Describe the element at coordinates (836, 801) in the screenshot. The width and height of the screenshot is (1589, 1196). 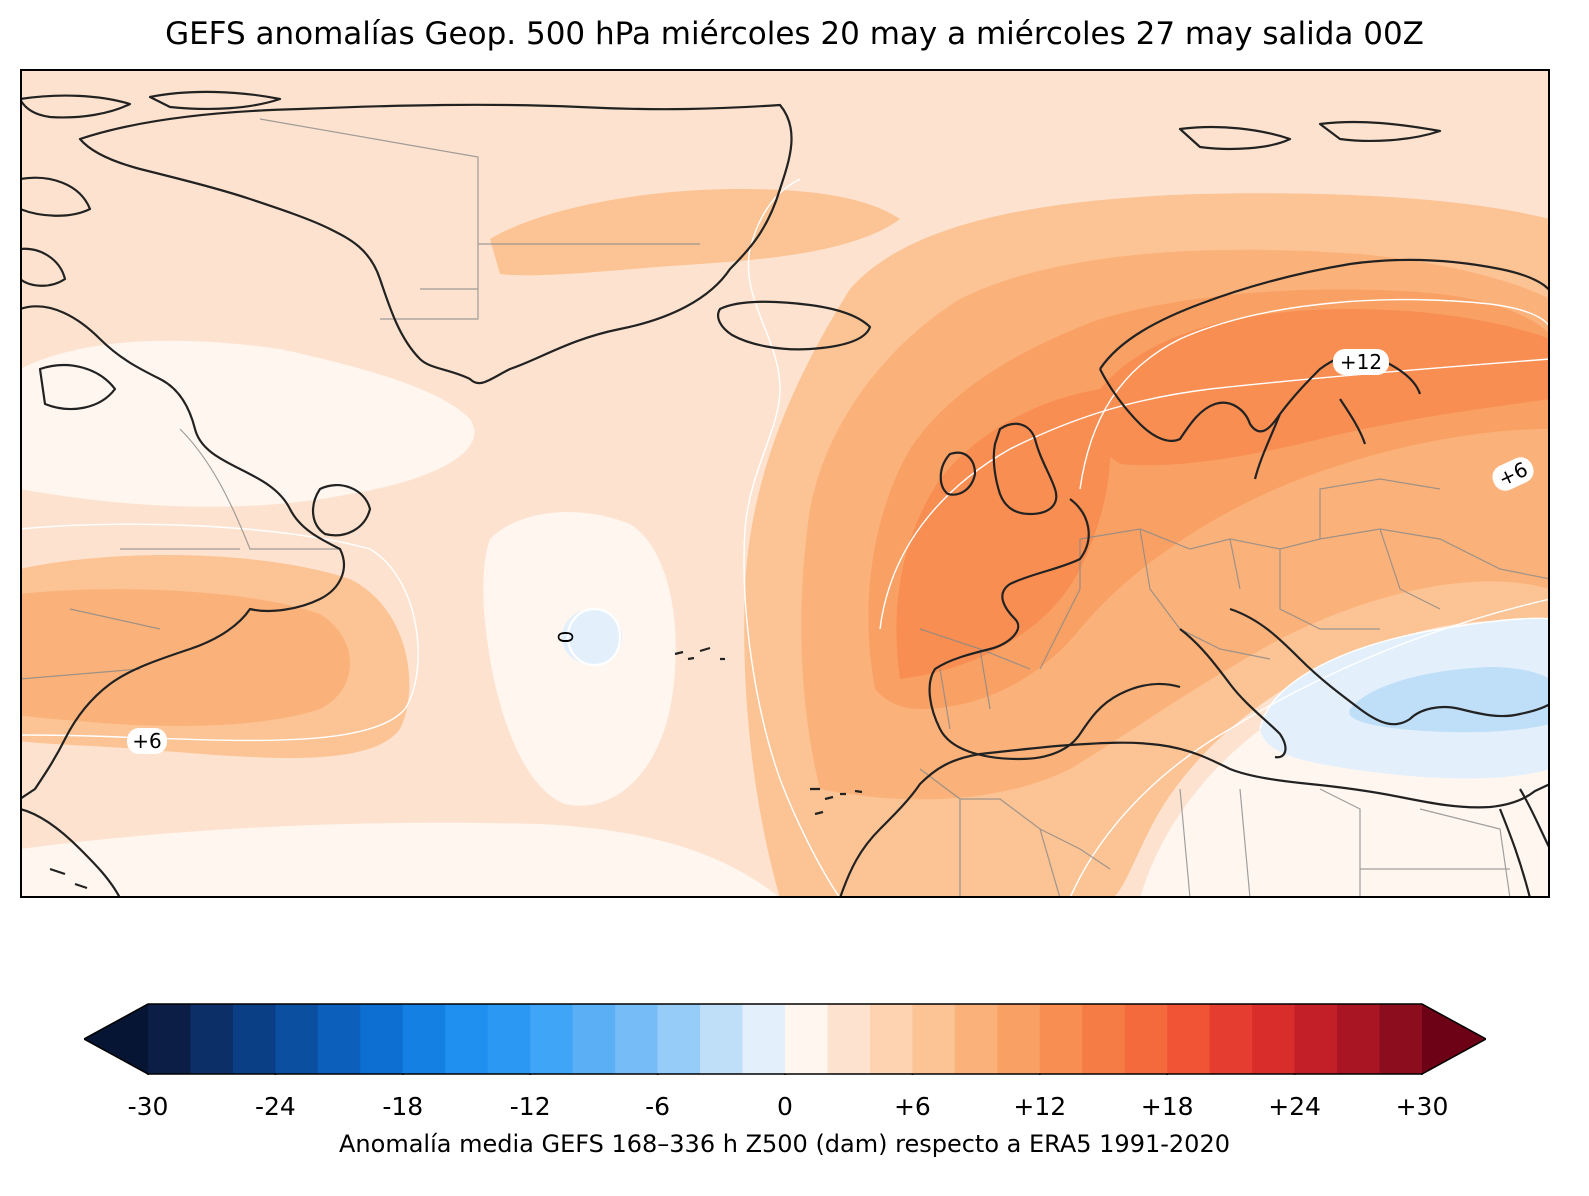
I see `coastline-canaries` at that location.